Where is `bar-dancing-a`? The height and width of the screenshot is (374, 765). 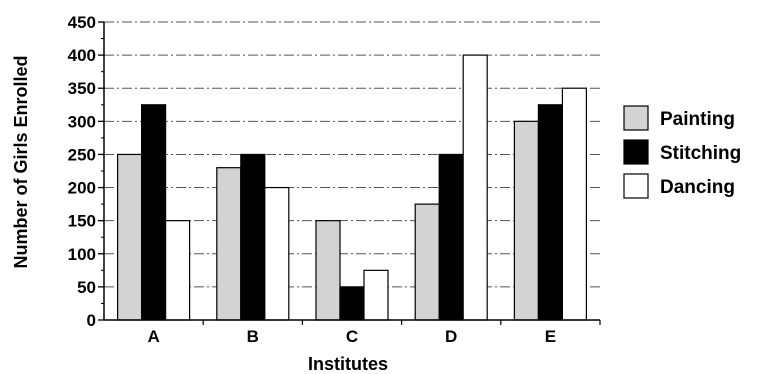
bar-dancing-a is located at coordinates (178, 270).